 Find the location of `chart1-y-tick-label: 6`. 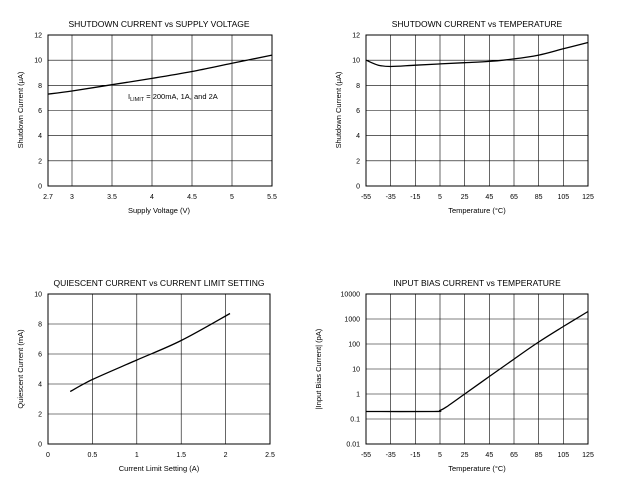

chart1-y-tick-label: 6 is located at coordinates (40, 111).